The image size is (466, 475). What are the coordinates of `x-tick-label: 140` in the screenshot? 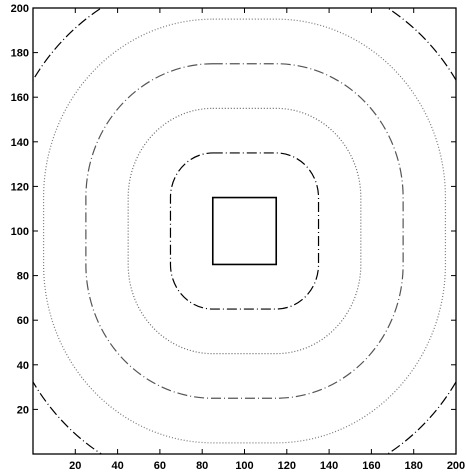 It's located at (329, 466).